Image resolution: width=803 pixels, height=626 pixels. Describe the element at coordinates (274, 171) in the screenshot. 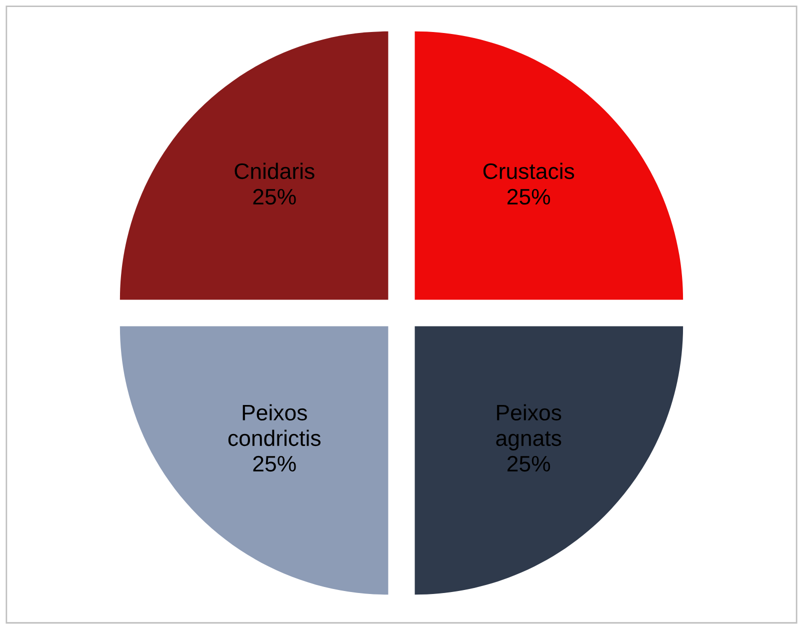

I see `slice-label: Cnidaris` at that location.